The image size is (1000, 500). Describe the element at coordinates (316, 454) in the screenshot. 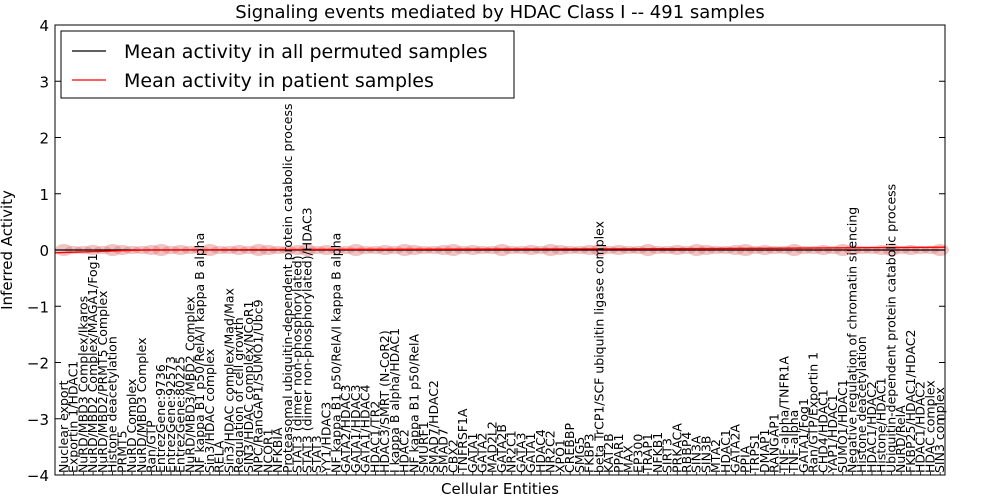

I see `category-label: STAT3` at that location.